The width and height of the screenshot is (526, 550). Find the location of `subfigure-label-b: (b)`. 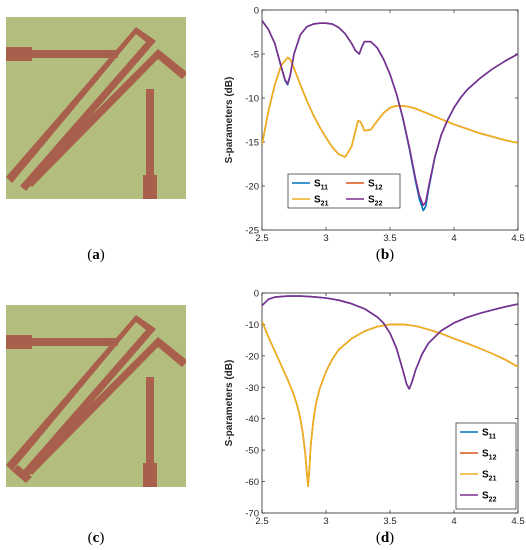

subfigure-label-b: (b) is located at coordinates (385, 255).